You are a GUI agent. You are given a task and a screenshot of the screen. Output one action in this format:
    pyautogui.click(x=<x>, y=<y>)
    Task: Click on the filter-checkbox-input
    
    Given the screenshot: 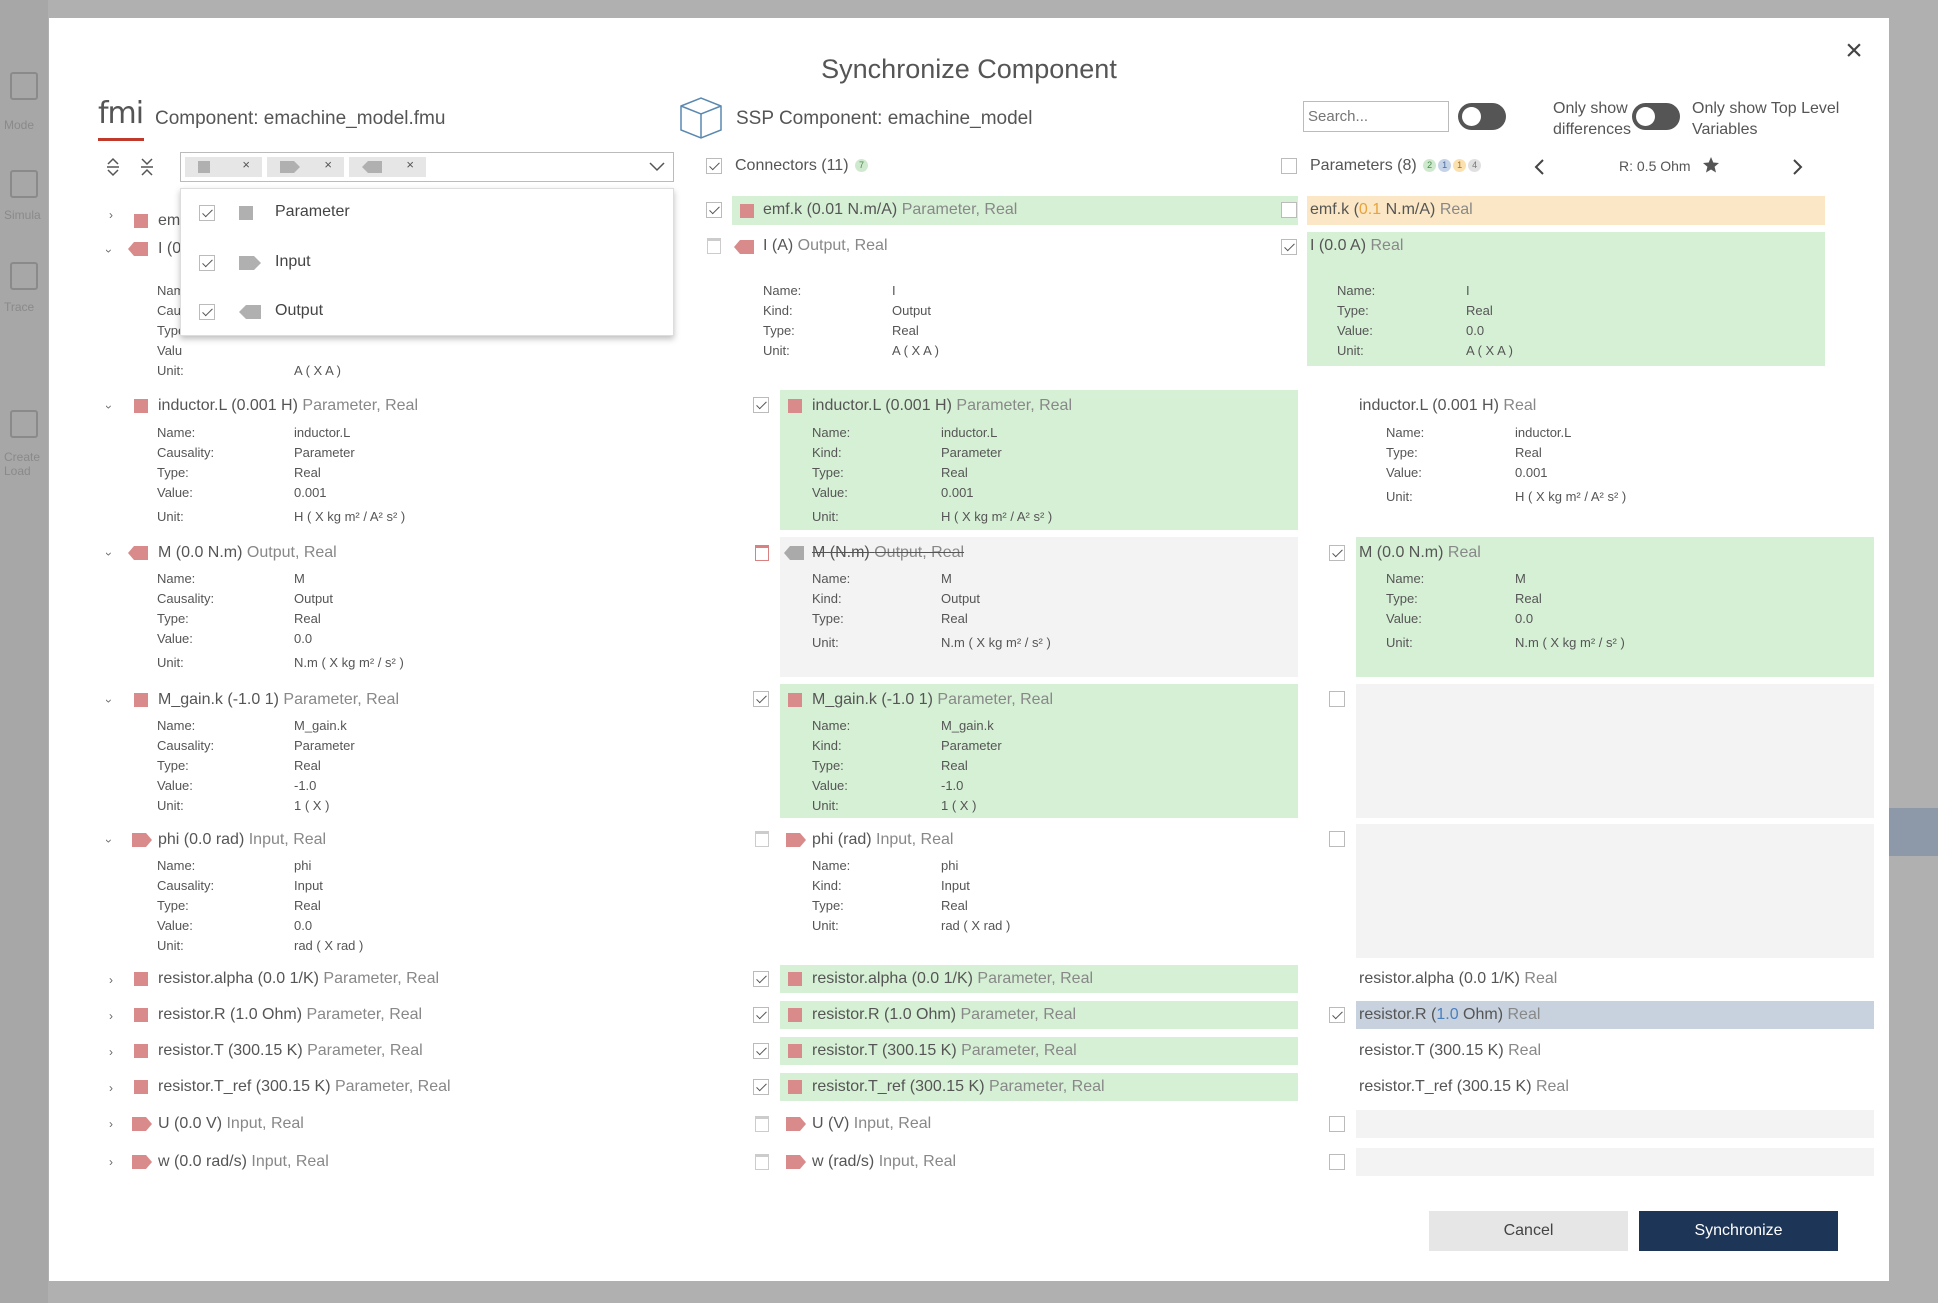 What is the action you would take?
    pyautogui.click(x=207, y=263)
    